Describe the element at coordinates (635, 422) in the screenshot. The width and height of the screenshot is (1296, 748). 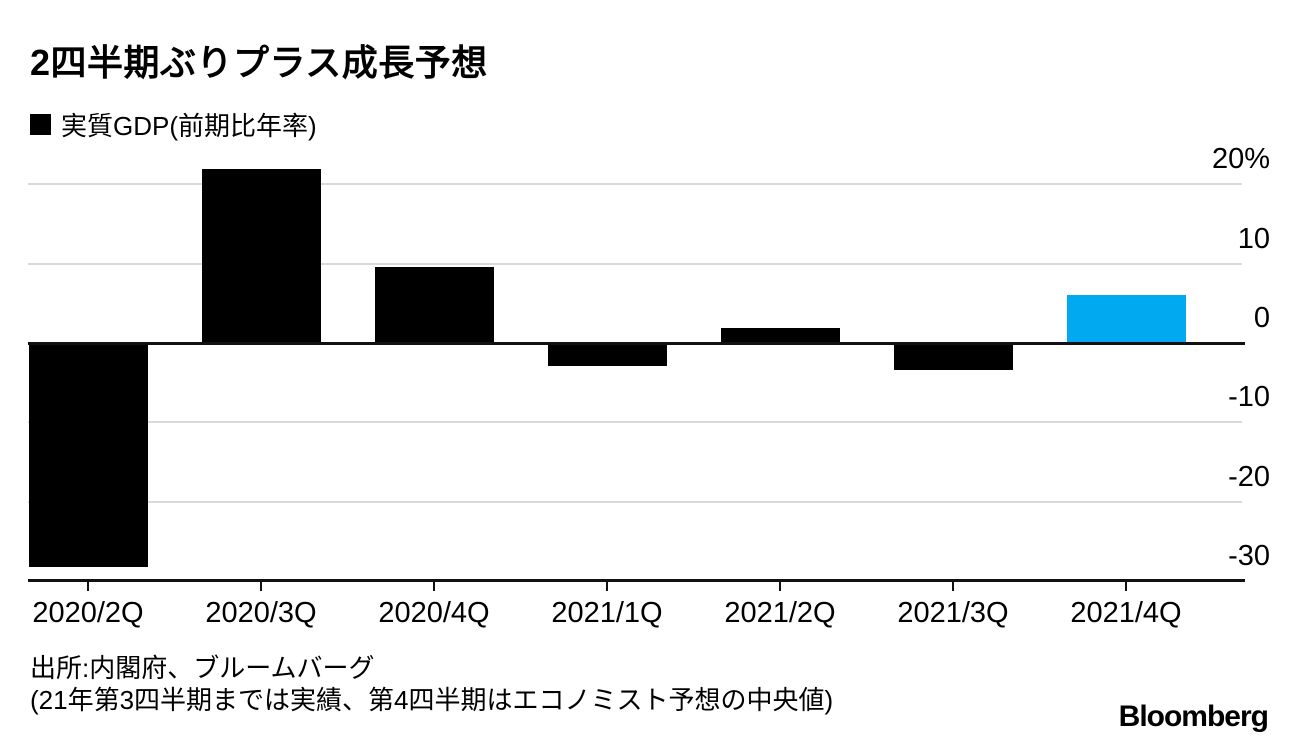
I see `gridline--10` at that location.